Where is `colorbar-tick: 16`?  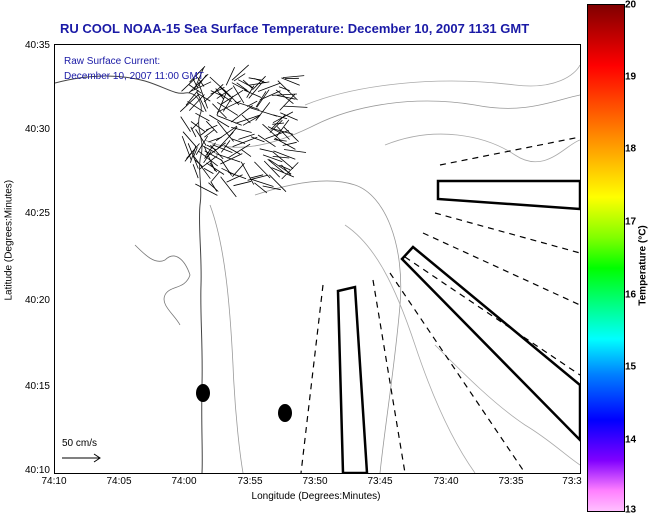
colorbar-tick: 16 is located at coordinates (631, 295).